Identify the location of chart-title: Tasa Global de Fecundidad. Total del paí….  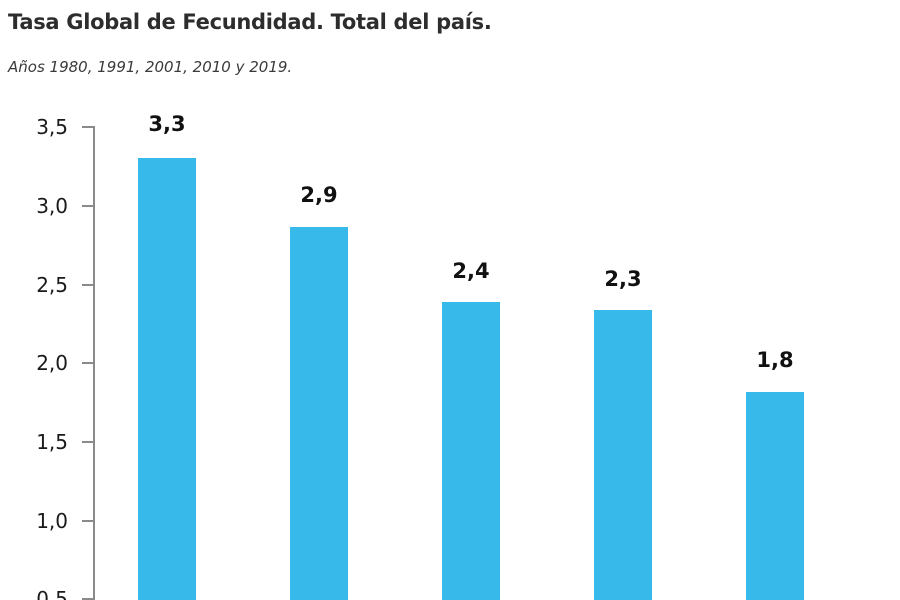
(250, 22).